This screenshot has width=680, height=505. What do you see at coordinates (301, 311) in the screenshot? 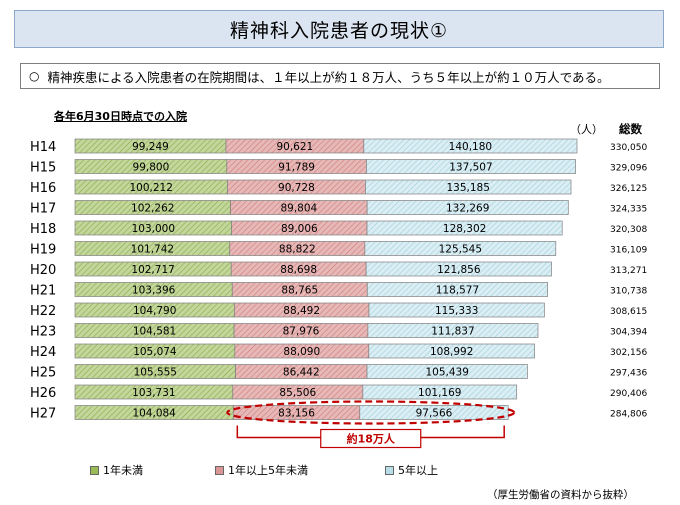
I see `data-label: 88,492` at bounding box center [301, 311].